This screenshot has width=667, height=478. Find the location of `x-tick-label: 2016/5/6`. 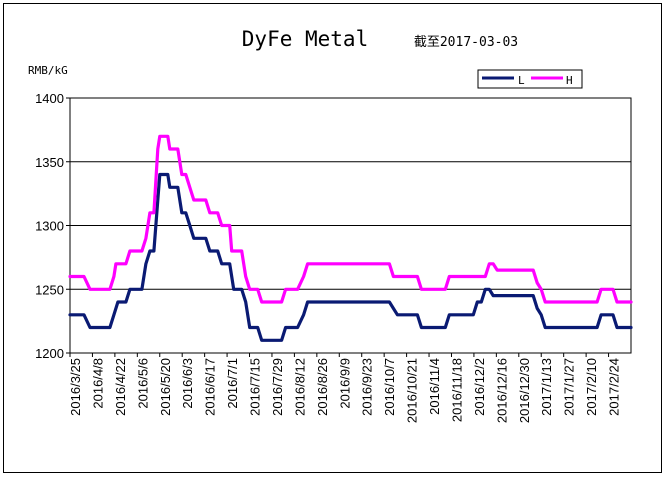

x-tick-label: 2016/5/6 is located at coordinates (142, 383).